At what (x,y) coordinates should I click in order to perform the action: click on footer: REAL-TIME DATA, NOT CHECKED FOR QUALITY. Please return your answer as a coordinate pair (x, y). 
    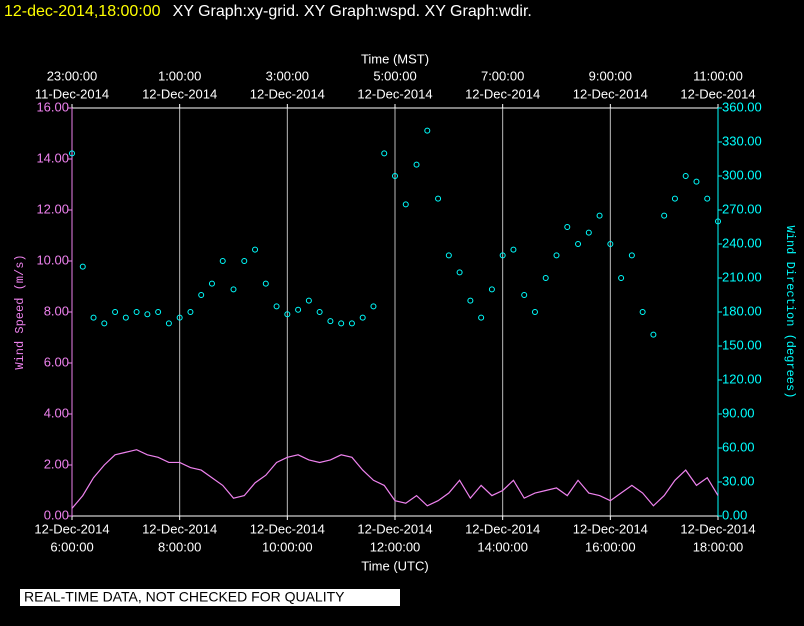
    Looking at the image, I should click on (184, 597).